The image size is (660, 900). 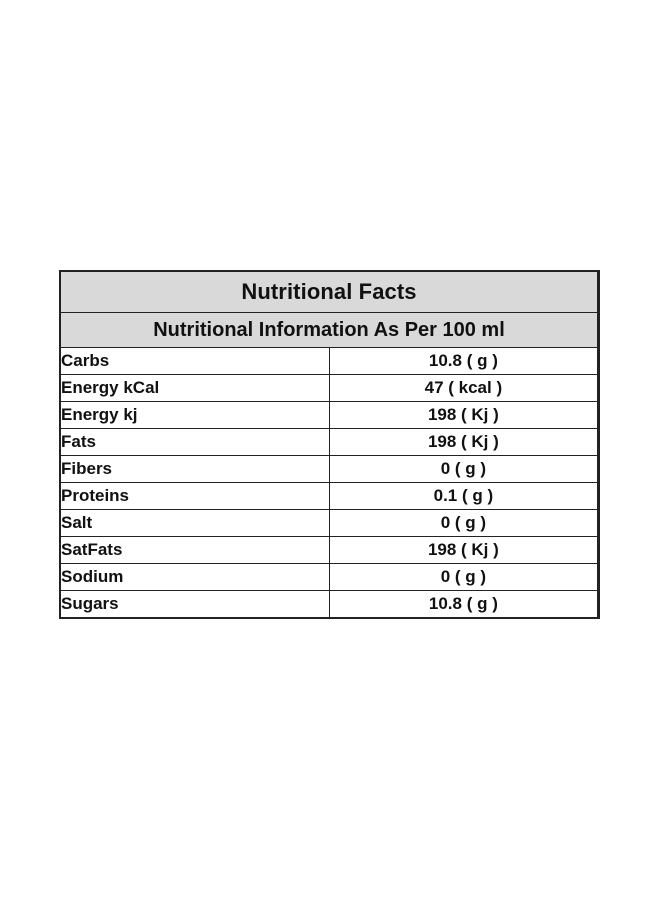 What do you see at coordinates (194, 523) in the screenshot?
I see `nutrient-name-salt: Salt` at bounding box center [194, 523].